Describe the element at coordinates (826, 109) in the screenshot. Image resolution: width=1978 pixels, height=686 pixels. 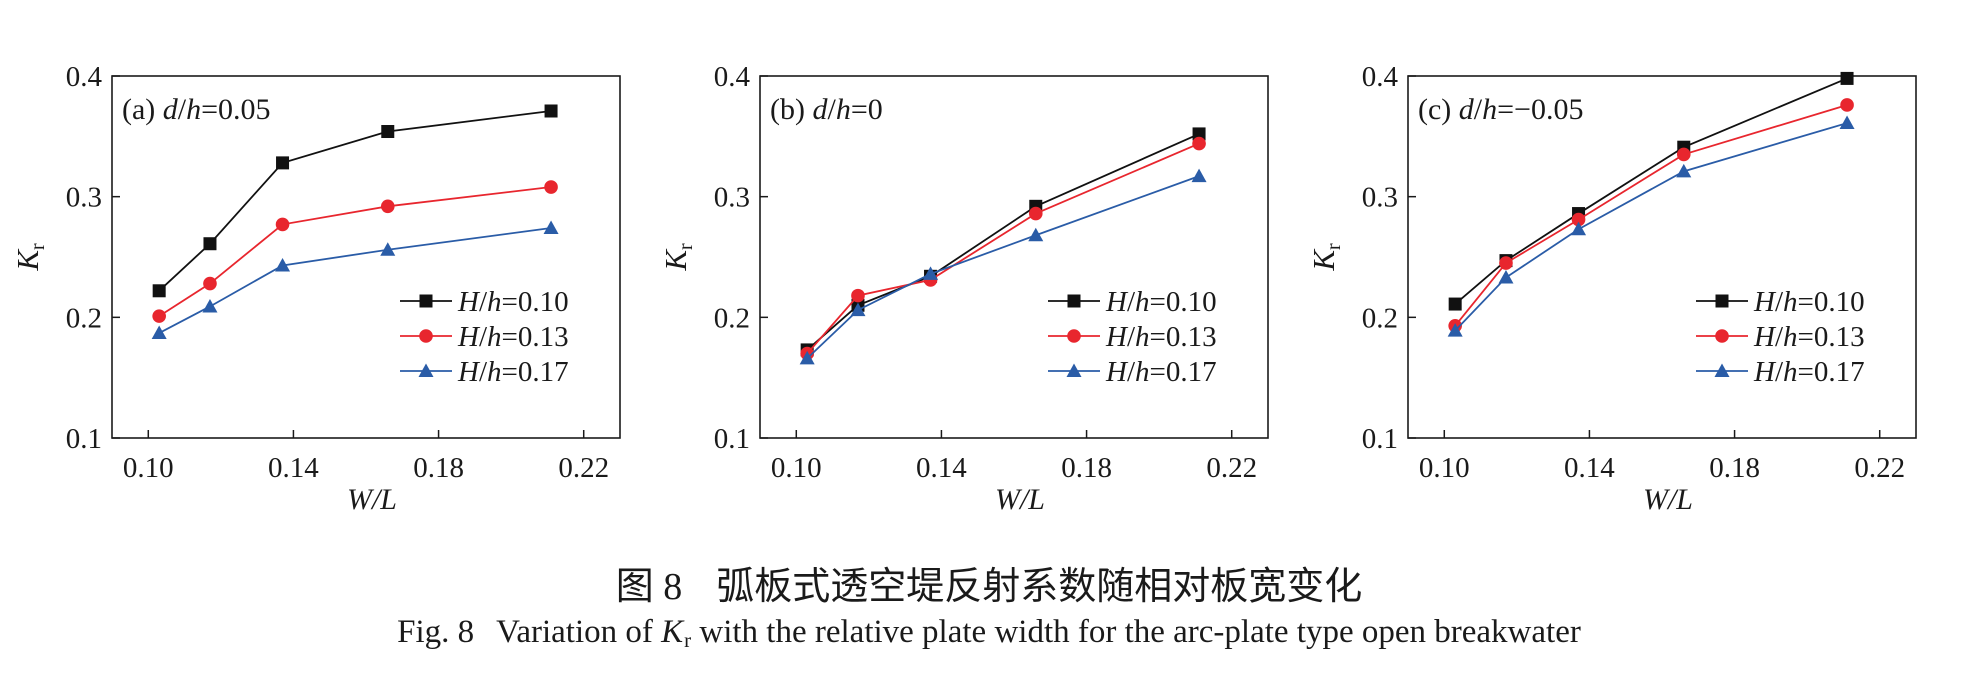
I see `panel-label: (b) d/h=0` at that location.